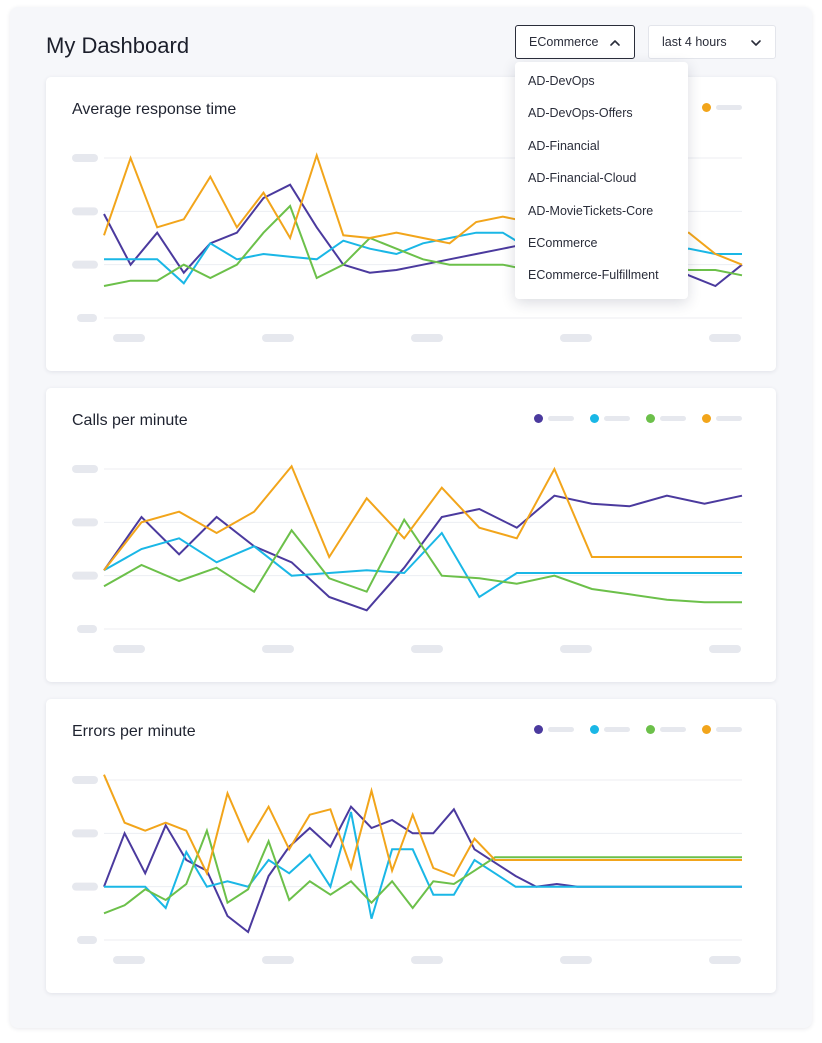 This screenshot has height=1043, width=822. Describe the element at coordinates (591, 210) in the screenshot. I see `dropdown-option-ad-movietickets-core: AD-MovieTickets-Core` at that location.